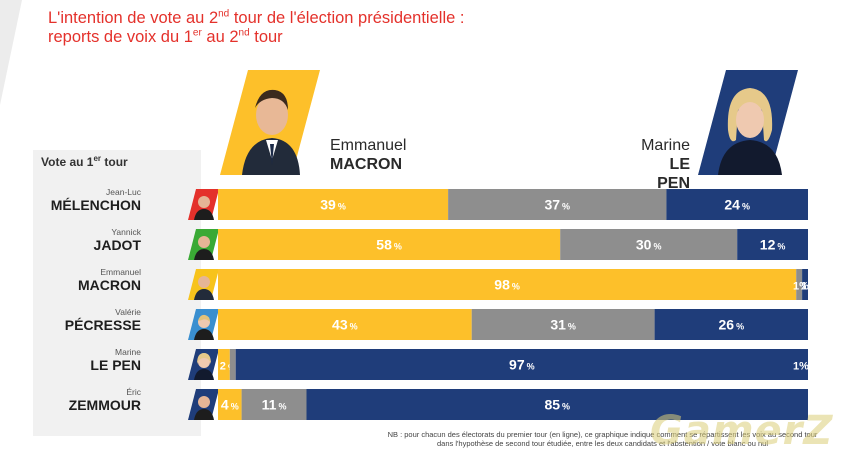  Describe the element at coordinates (109, 280) in the screenshot. I see `row-label-macron: Emmanuel MACRON` at that location.